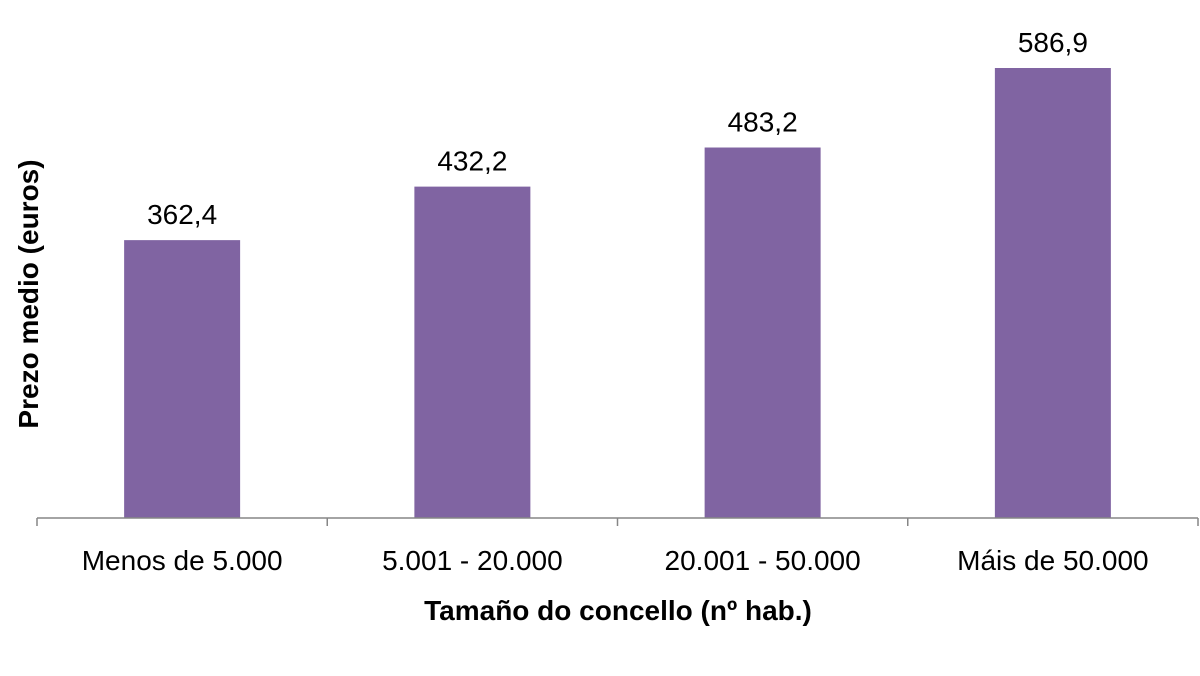 This screenshot has width=1200, height=676. What do you see at coordinates (28, 293) in the screenshot?
I see `y-axis-title: Prezo medio (euros)` at bounding box center [28, 293].